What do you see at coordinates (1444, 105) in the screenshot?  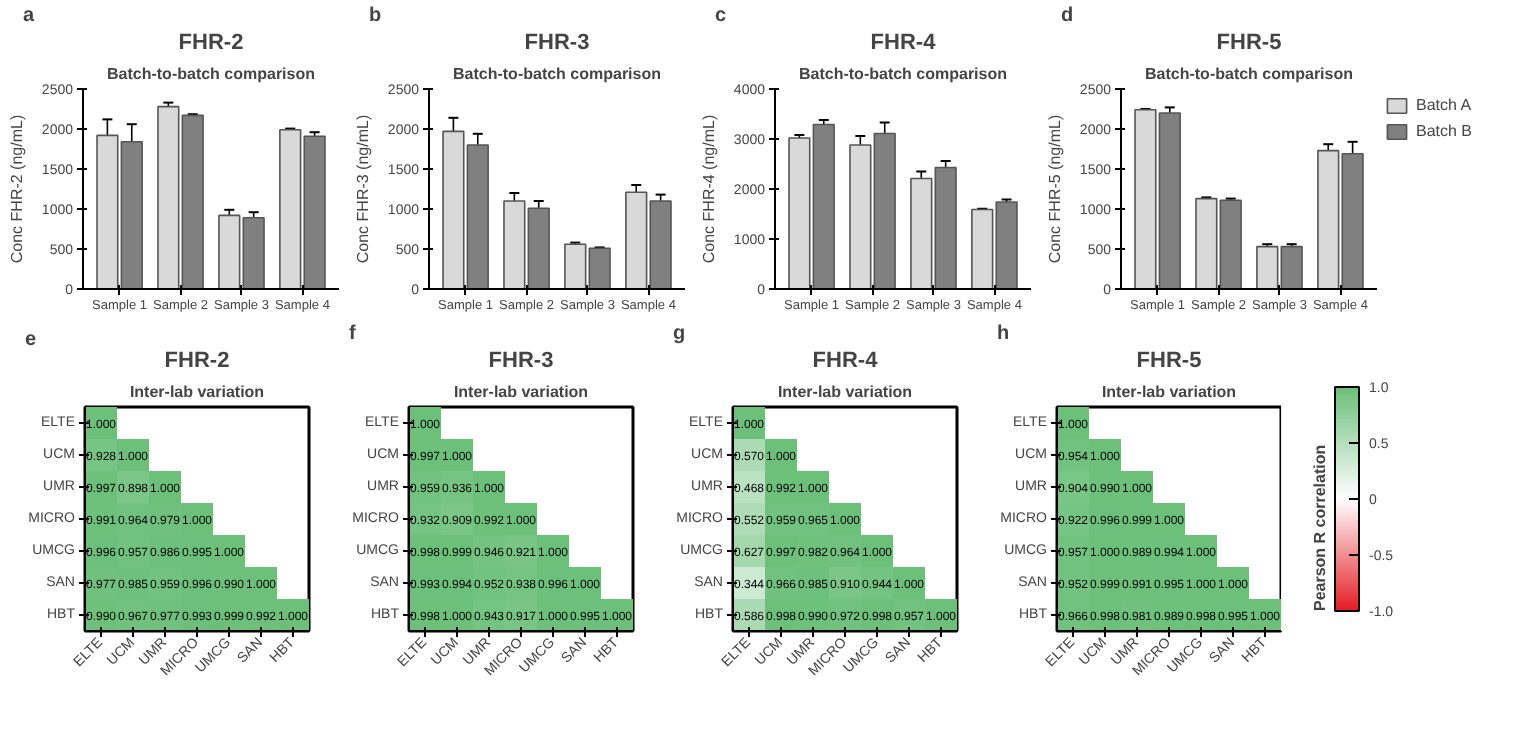 I see `legend-label: Batch A` at bounding box center [1444, 105].